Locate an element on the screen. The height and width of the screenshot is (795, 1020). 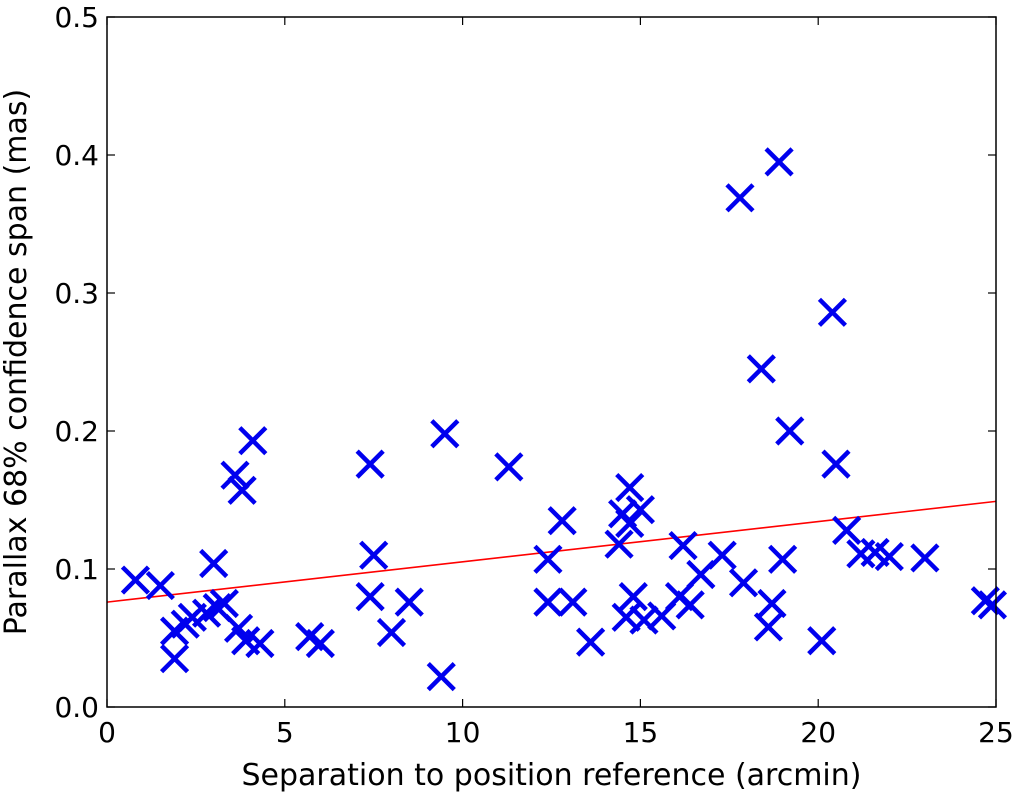
x-tick-label: 15 is located at coordinates (641, 732).